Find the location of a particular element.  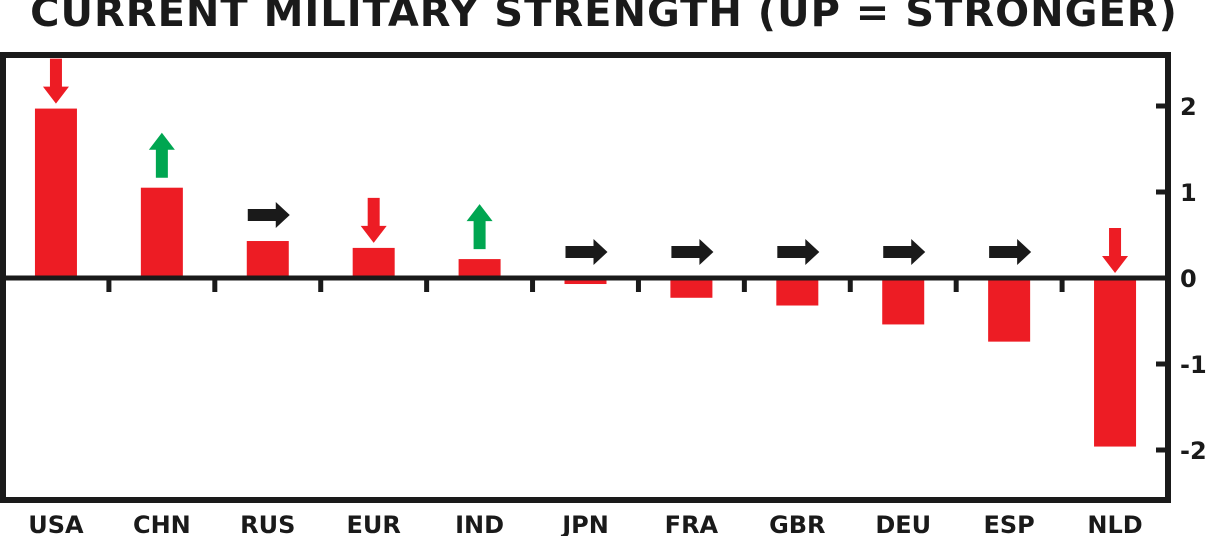

bar-rus is located at coordinates (267, 259).